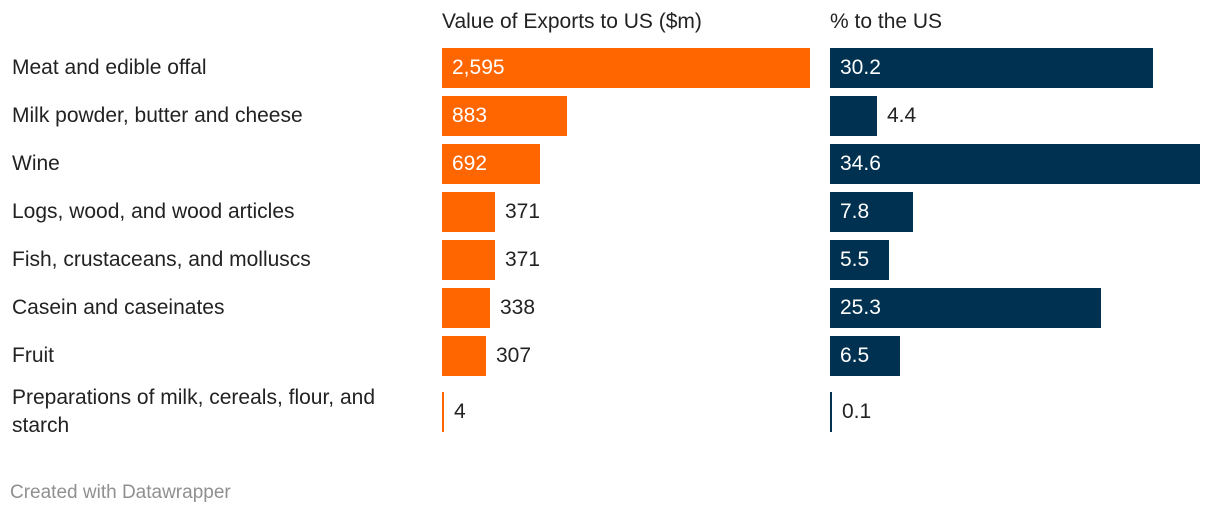 This screenshot has width=1220, height=518. I want to click on category-label: Meat and edible offal, so click(109, 67).